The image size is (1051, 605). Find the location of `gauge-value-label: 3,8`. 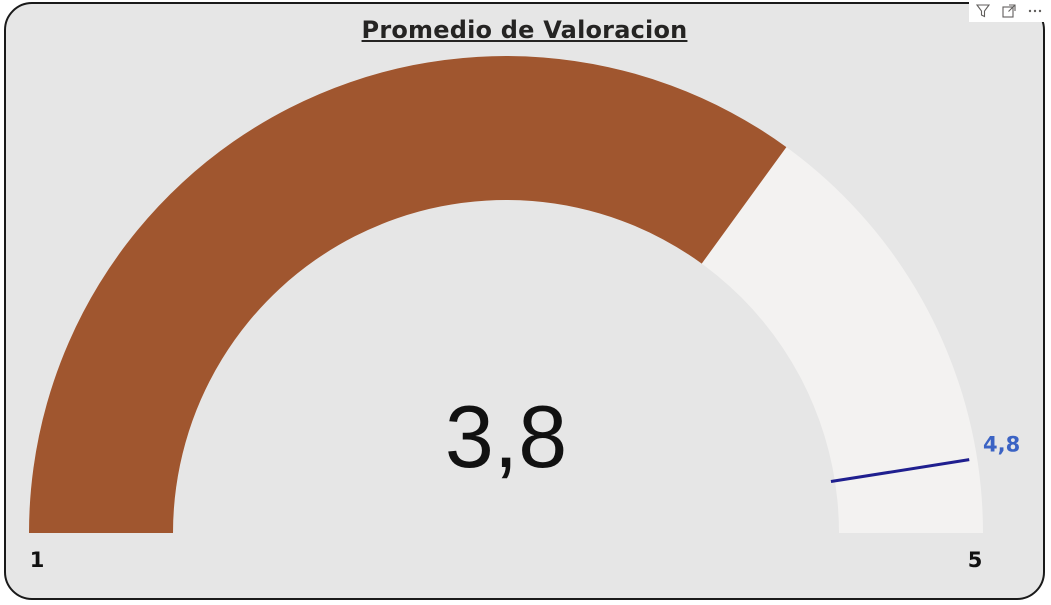

gauge-value-label: 3,8 is located at coordinates (506, 436).